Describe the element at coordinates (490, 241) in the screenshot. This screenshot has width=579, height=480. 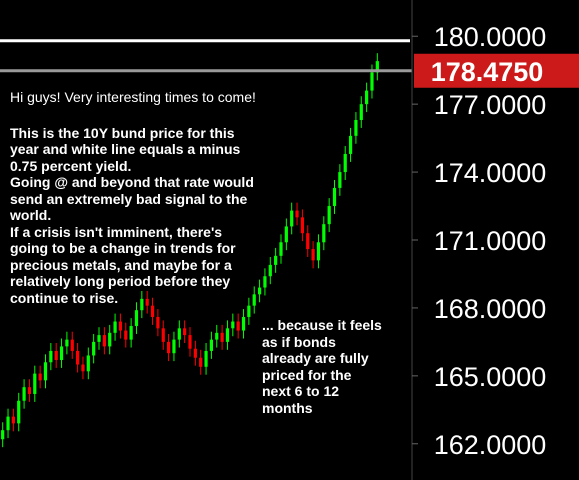
I see `price-axis-tick-label: 171.0000` at that location.